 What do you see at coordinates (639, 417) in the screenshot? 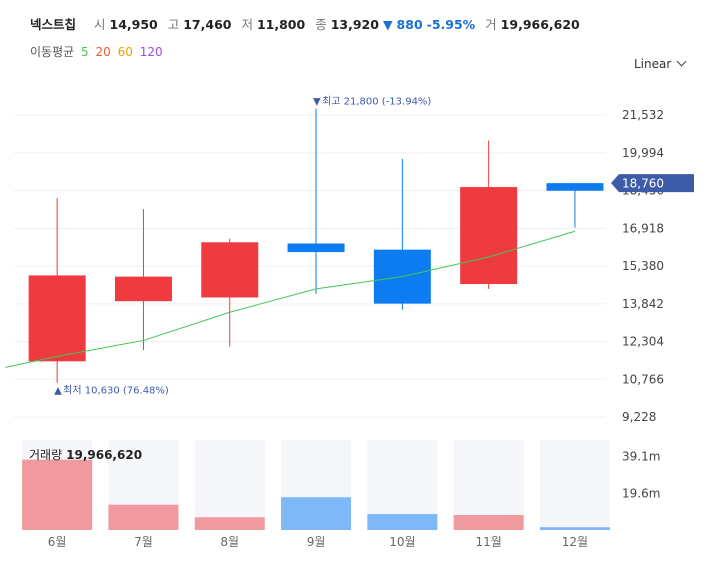
I see `y-tick-label: 9,228` at bounding box center [639, 417].